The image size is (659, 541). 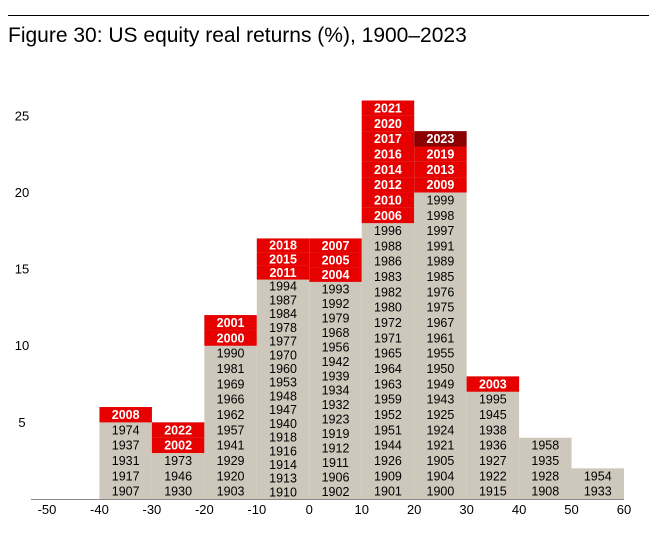 What do you see at coordinates (336, 492) in the screenshot?
I see `year-label-1902: 1902` at bounding box center [336, 492].